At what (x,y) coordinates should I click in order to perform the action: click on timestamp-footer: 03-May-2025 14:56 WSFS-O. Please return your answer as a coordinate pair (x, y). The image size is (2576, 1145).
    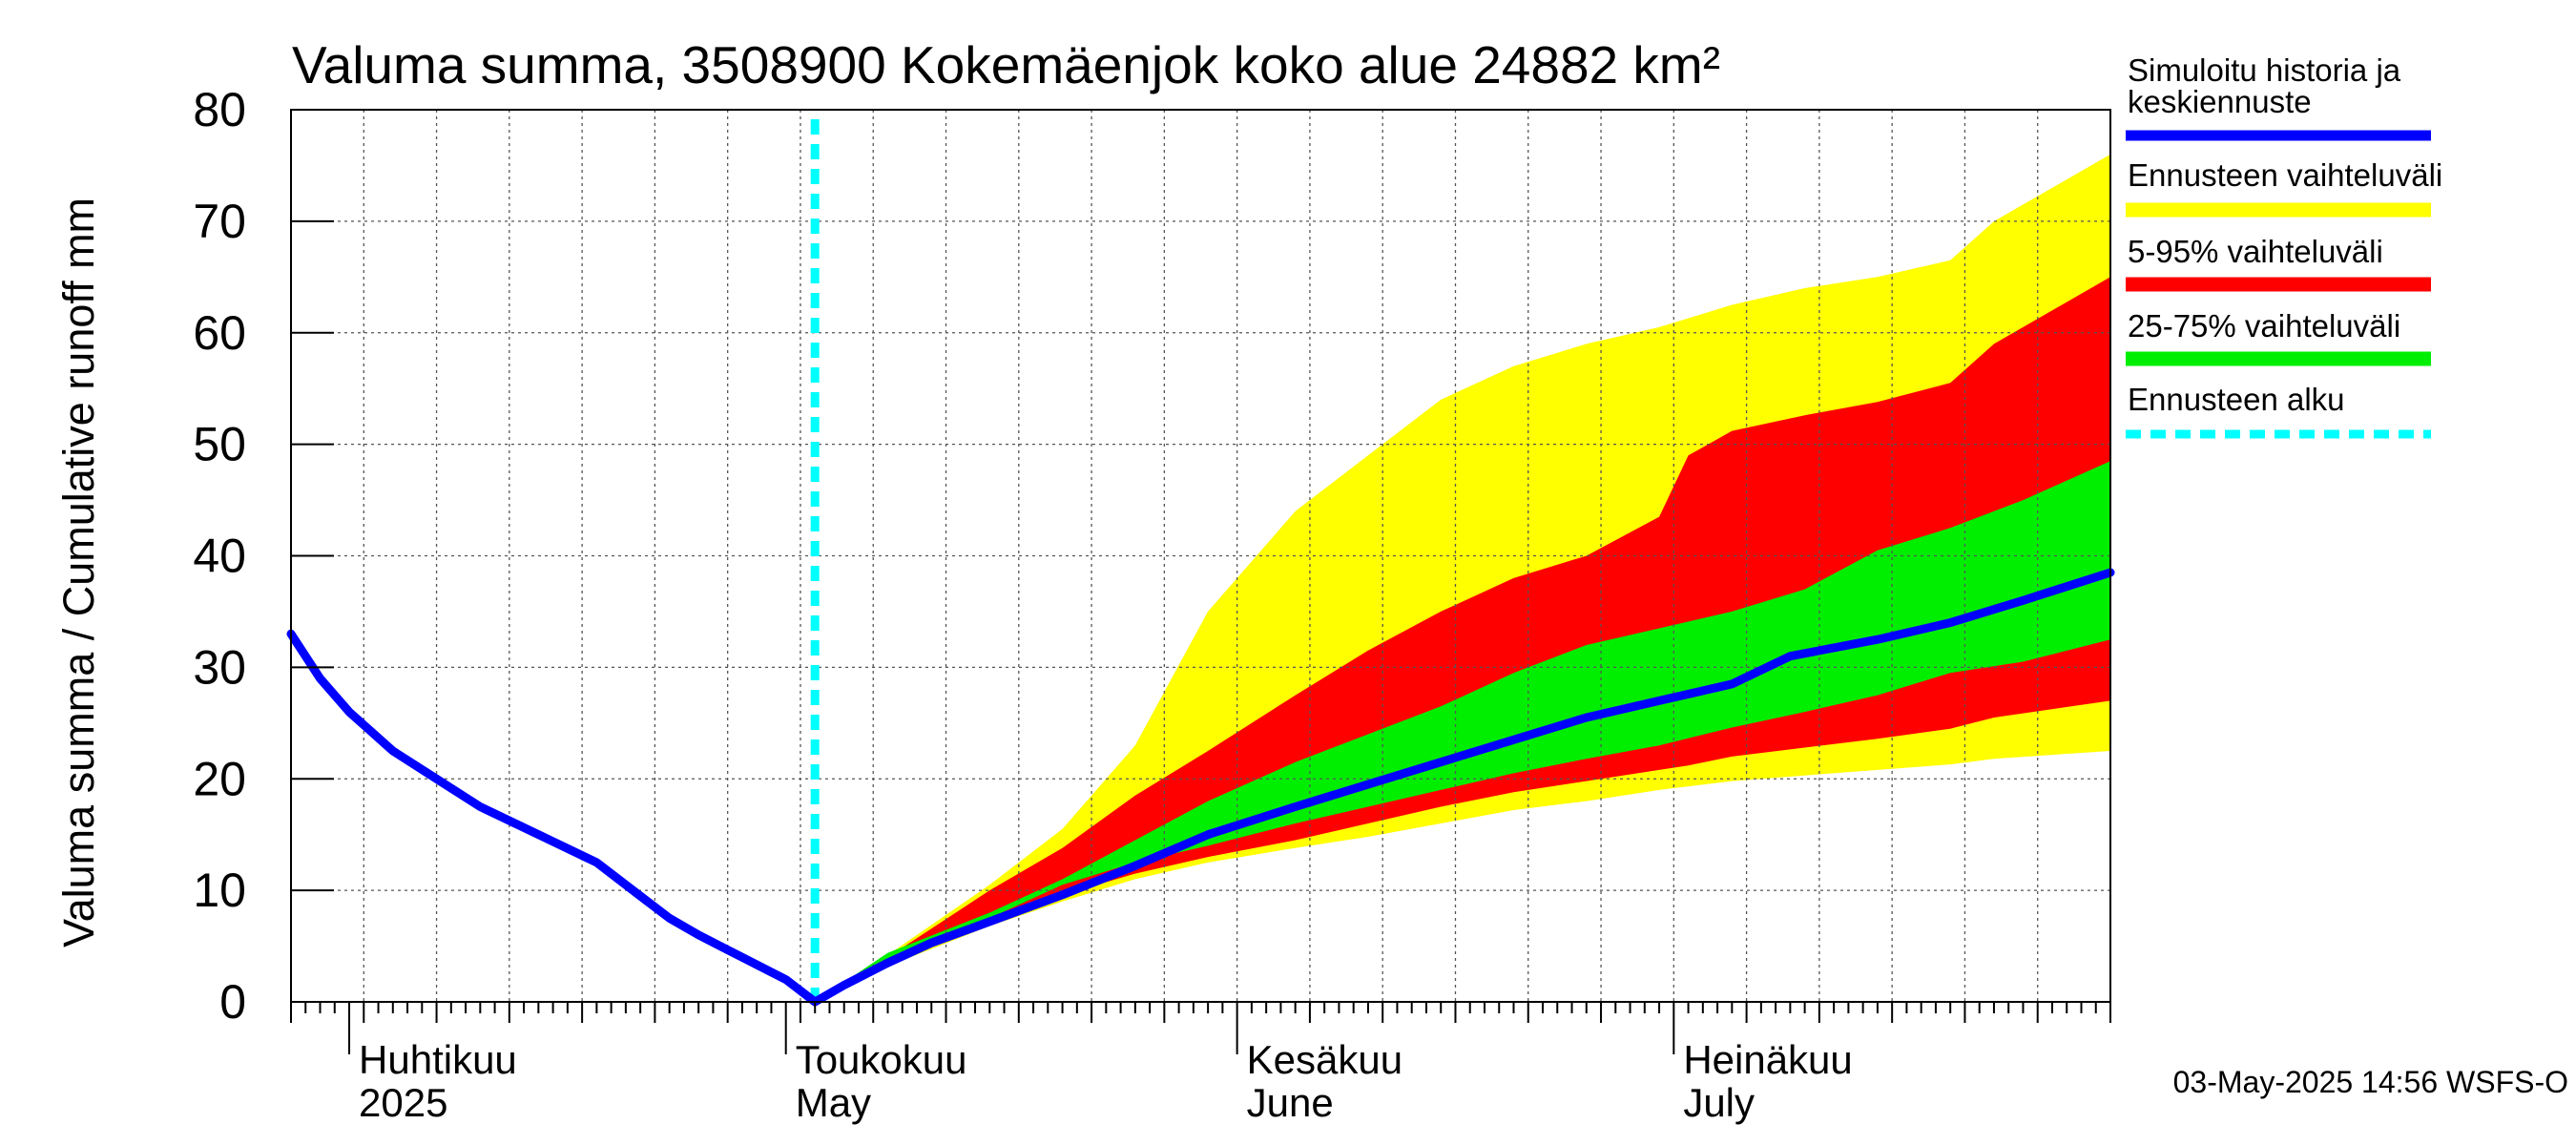
    Looking at the image, I should click on (2370, 1082).